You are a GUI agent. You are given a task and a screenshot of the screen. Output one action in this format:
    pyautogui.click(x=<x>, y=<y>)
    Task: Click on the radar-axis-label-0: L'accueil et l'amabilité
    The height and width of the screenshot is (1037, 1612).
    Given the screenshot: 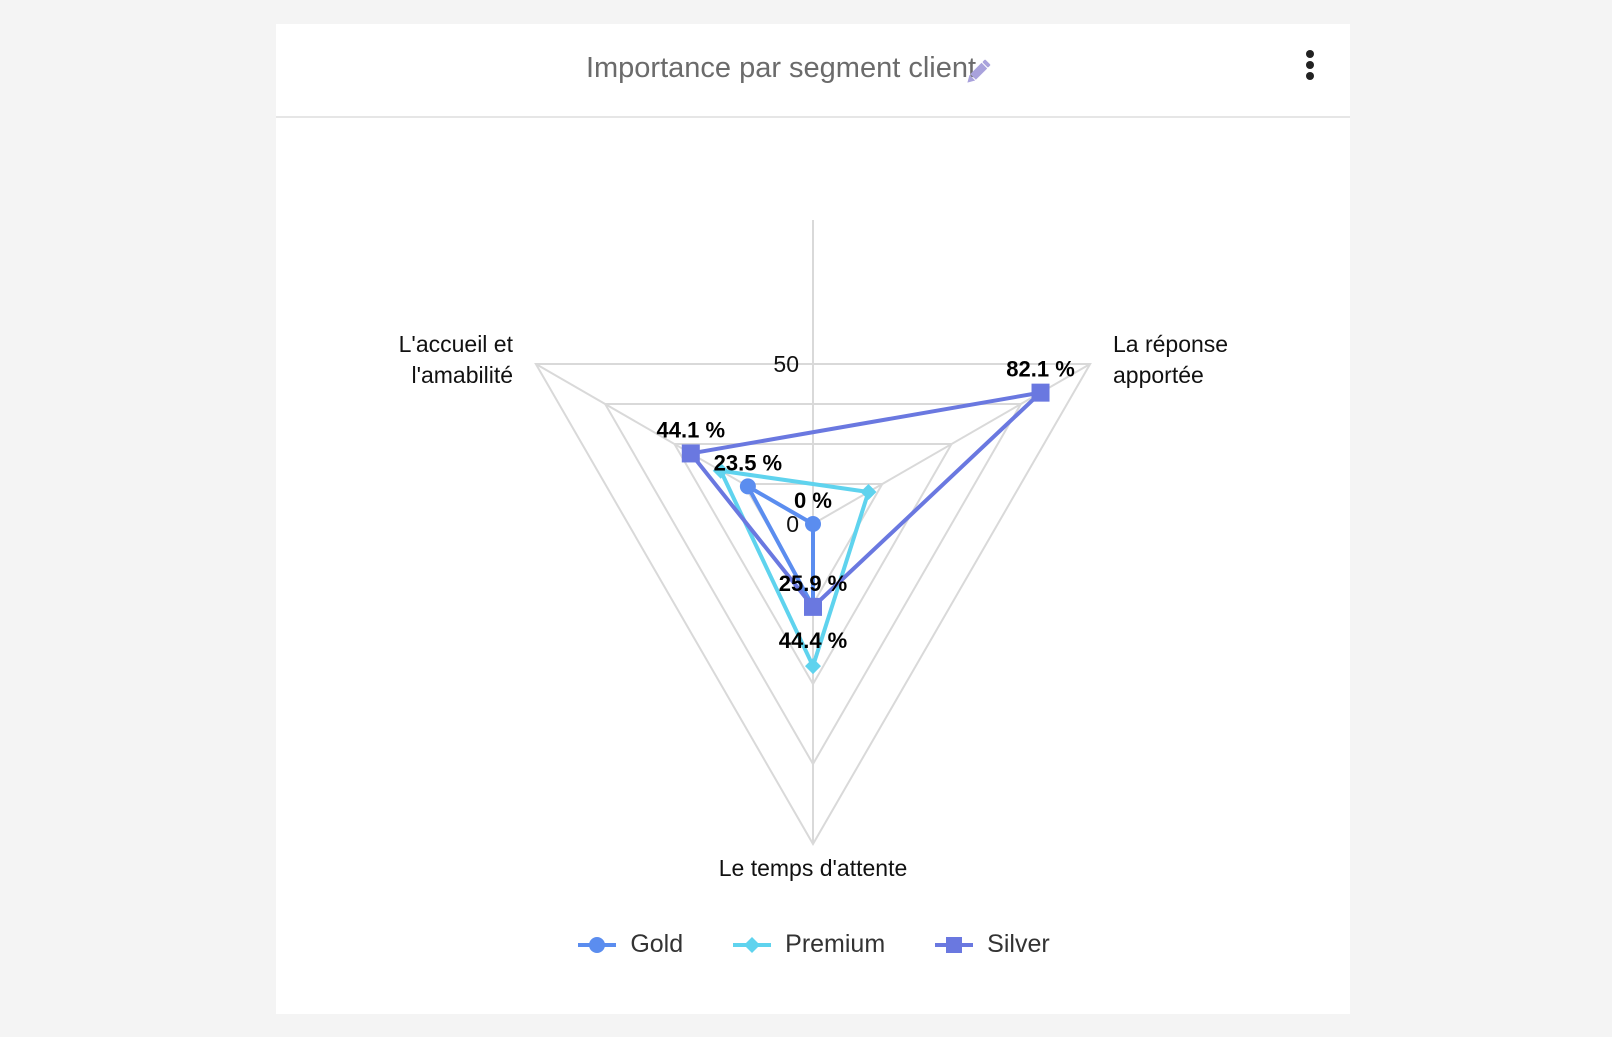 What is the action you would take?
    pyautogui.click(x=456, y=359)
    